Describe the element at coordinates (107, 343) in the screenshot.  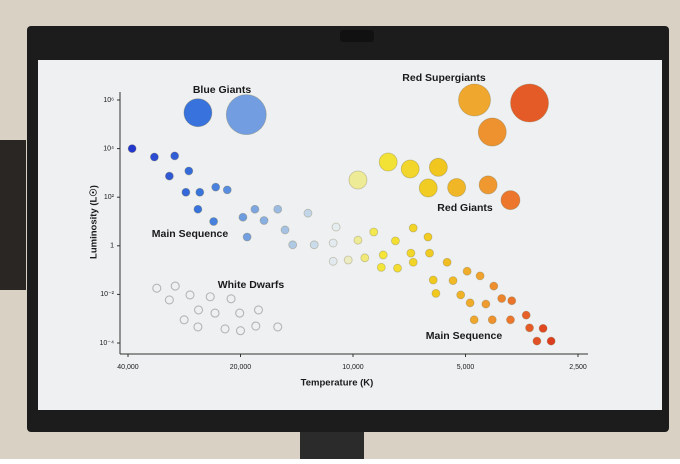
I see `y-tick-label: 10⁻⁴` at that location.